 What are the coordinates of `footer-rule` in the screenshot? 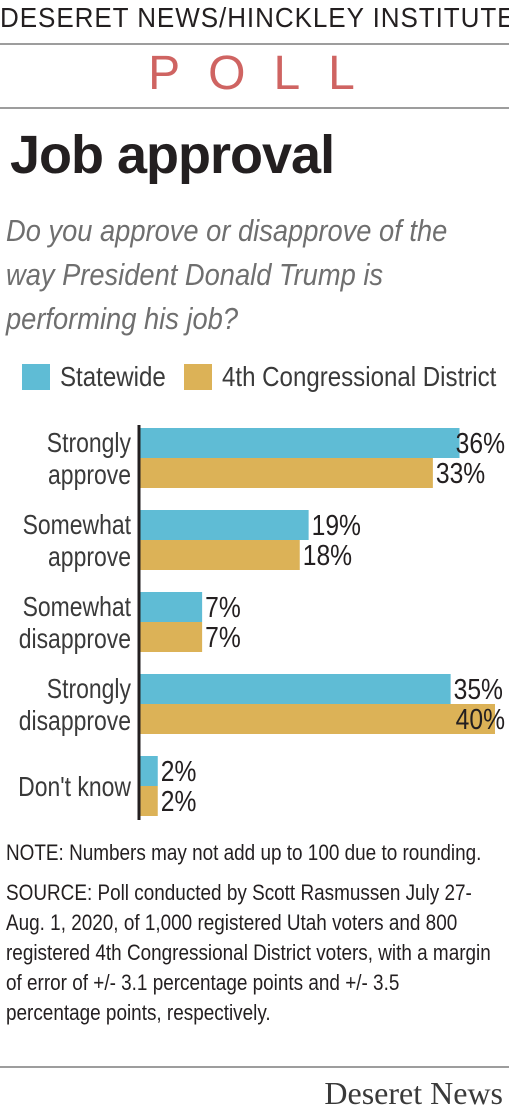 It's located at (254, 1067).